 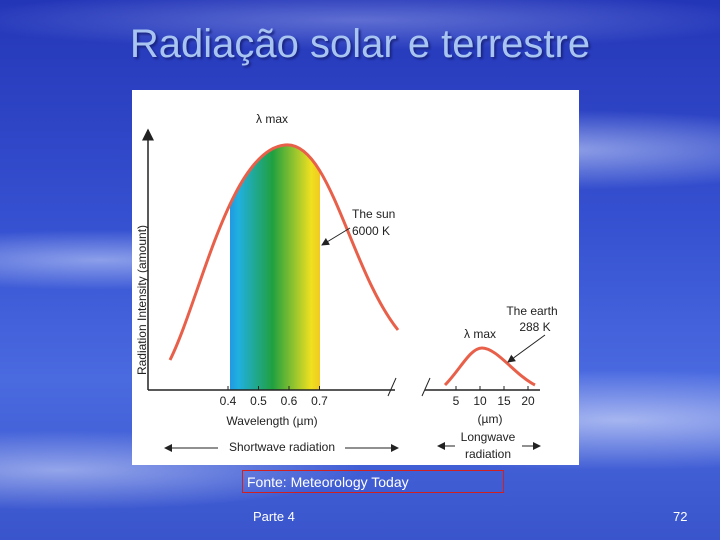 What do you see at coordinates (142, 300) in the screenshot?
I see `y-axis-label: Radiation Intensity (amount)` at bounding box center [142, 300].